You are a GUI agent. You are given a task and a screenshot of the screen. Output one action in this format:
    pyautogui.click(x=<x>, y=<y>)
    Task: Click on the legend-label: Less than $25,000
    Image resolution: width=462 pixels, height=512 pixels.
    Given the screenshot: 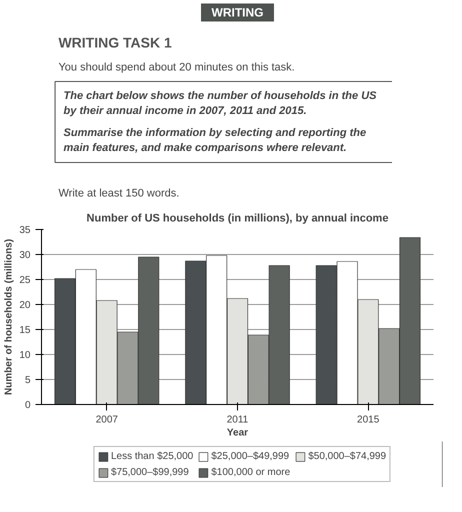 What is the action you would take?
    pyautogui.click(x=152, y=456)
    